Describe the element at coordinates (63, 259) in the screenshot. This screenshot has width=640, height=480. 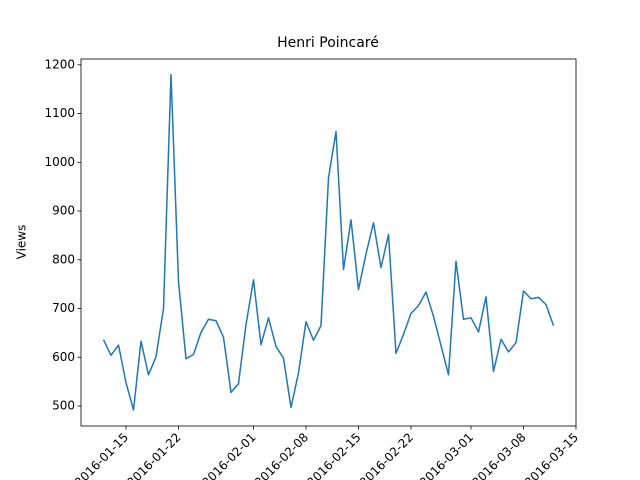
I see `y-tick-label: 800` at that location.